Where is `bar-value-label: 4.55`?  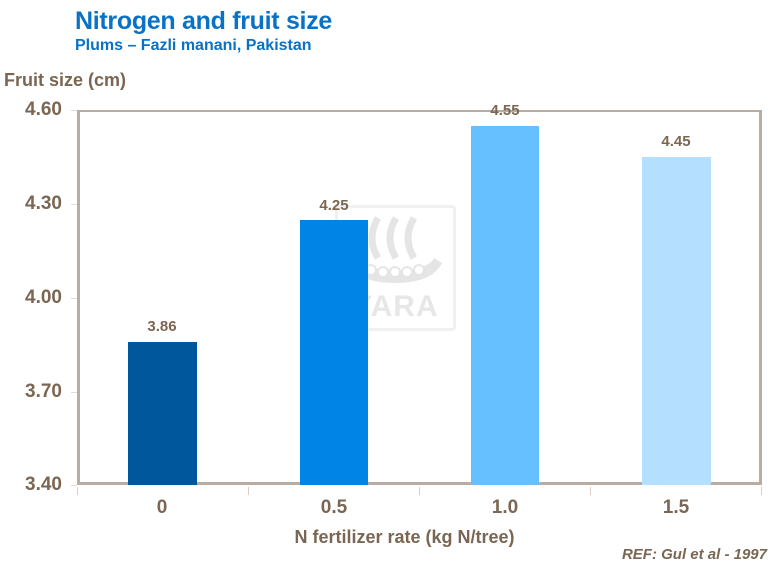 bar-value-label: 4.55 is located at coordinates (505, 110).